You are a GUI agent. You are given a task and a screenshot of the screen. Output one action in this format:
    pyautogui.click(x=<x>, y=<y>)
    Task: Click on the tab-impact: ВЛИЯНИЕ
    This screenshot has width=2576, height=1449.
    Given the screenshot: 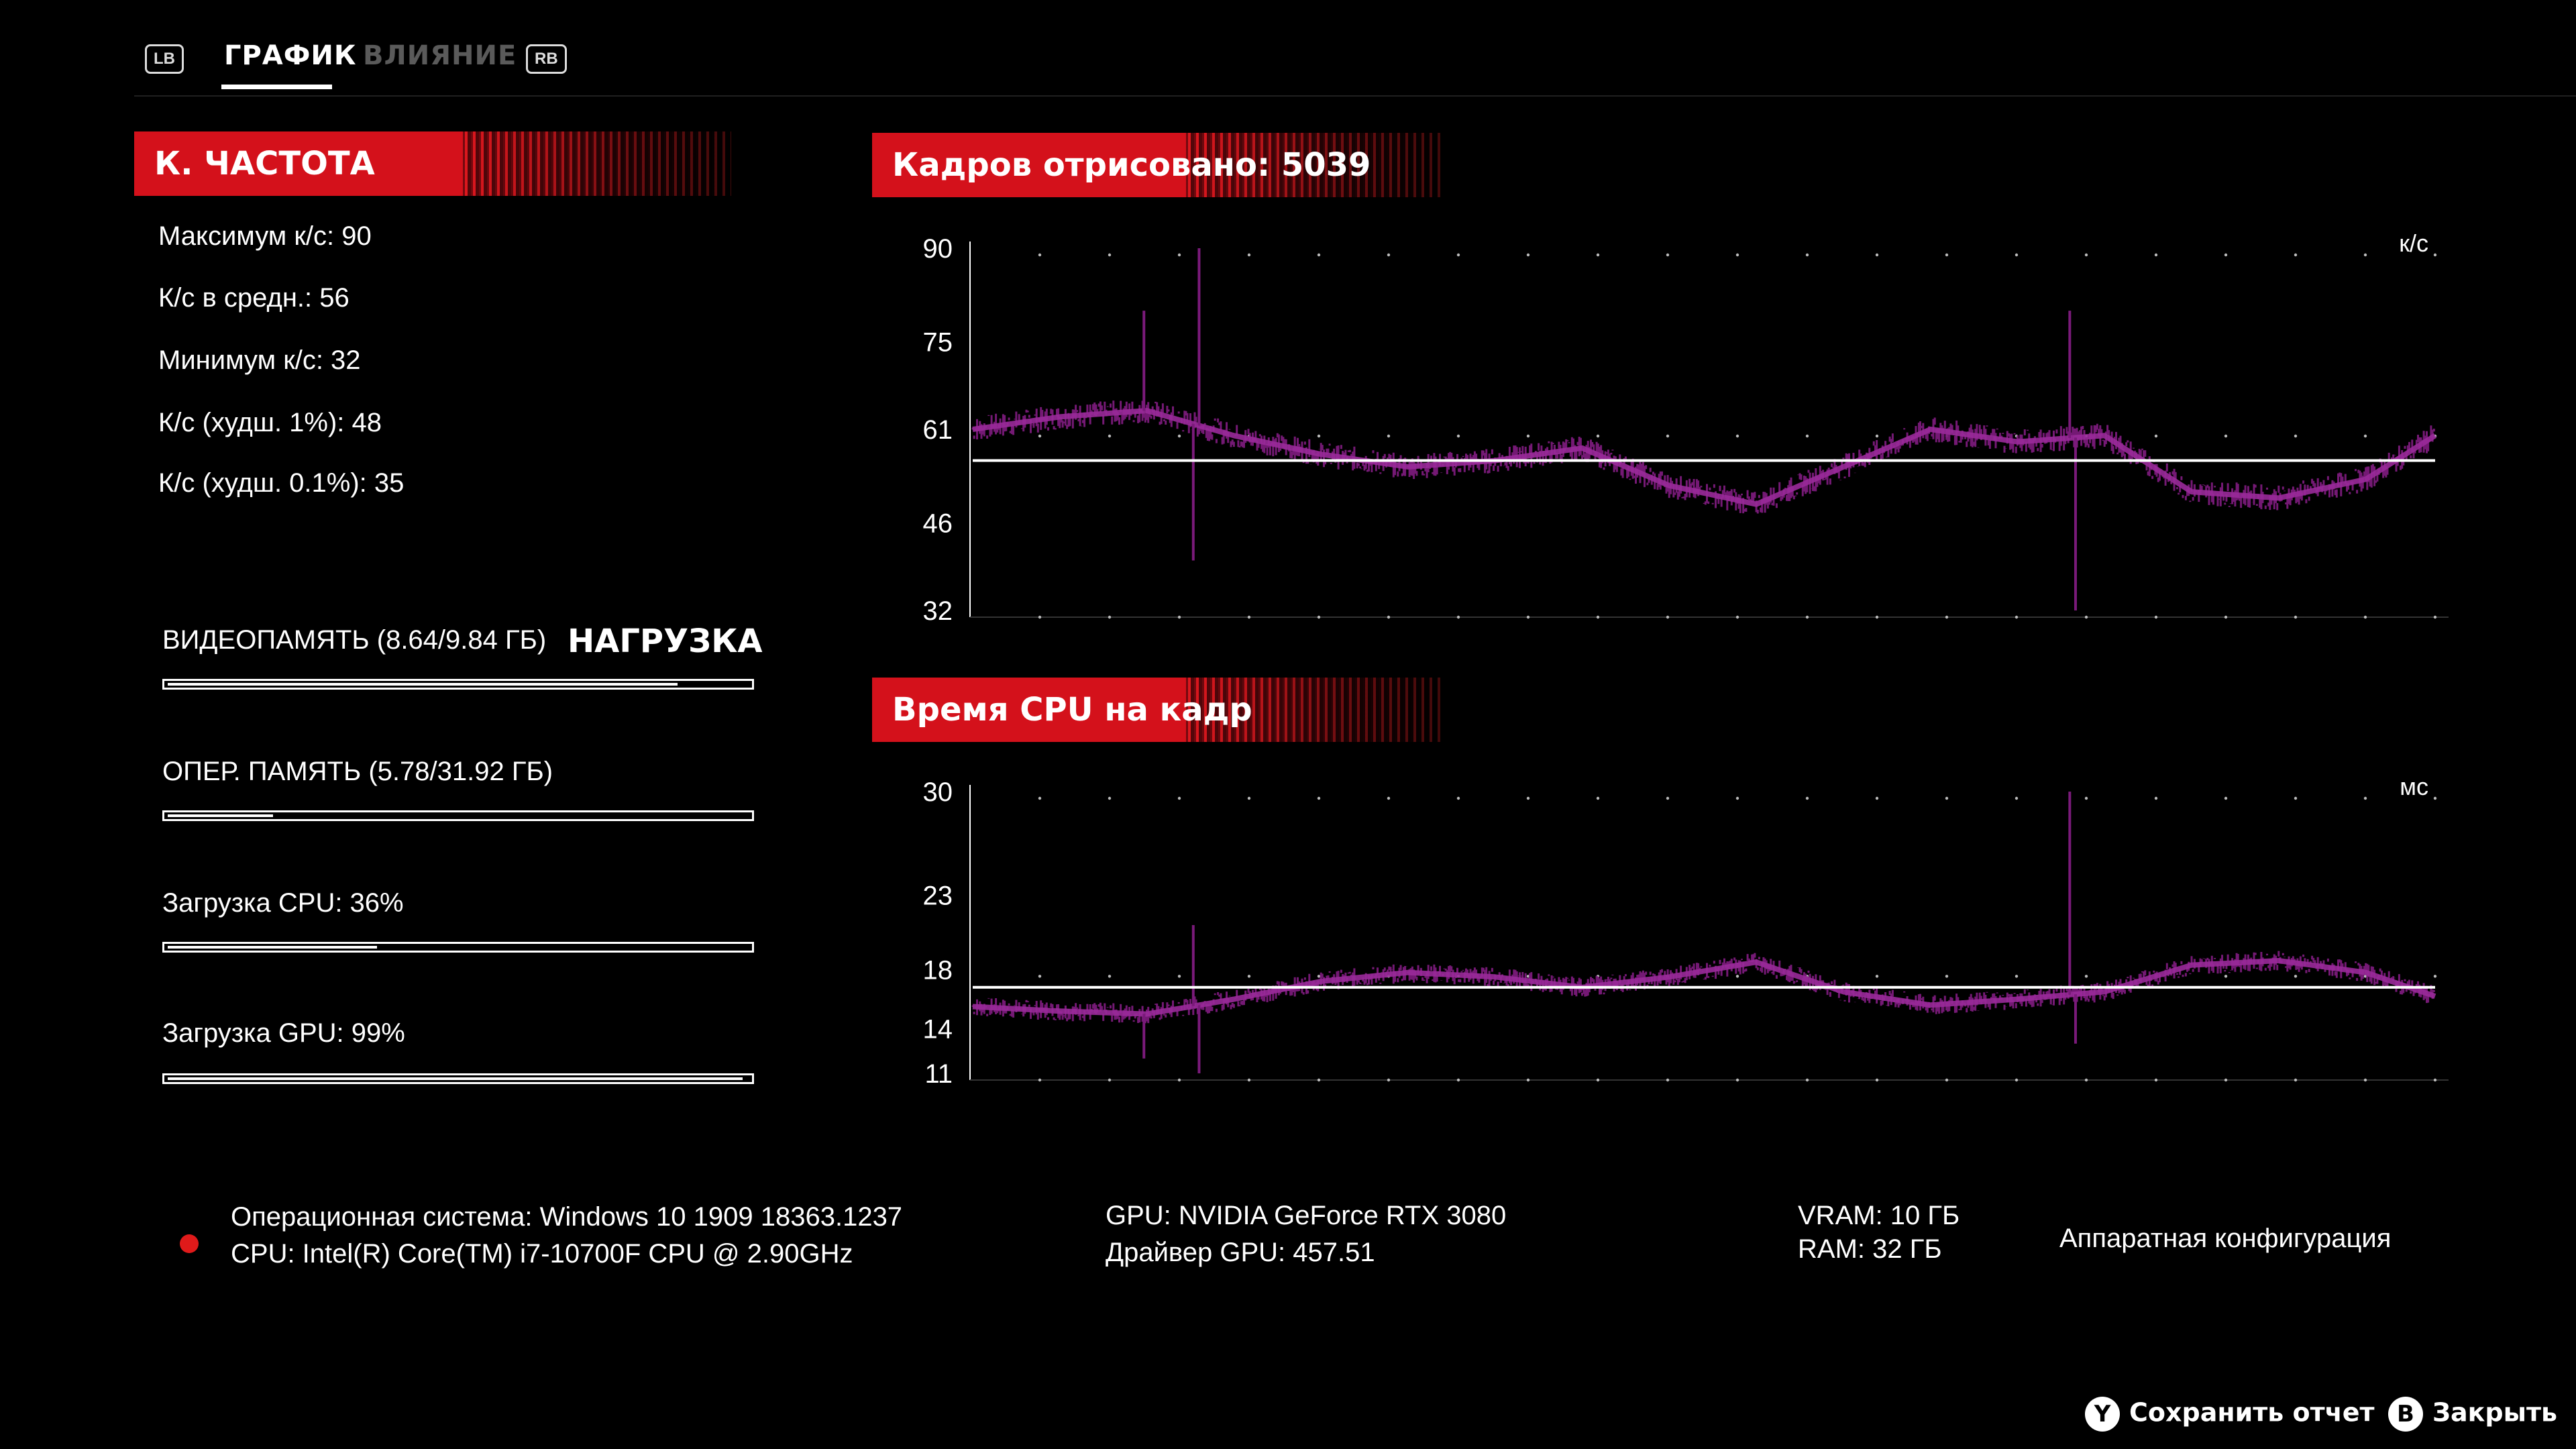 What is the action you would take?
    pyautogui.click(x=440, y=55)
    